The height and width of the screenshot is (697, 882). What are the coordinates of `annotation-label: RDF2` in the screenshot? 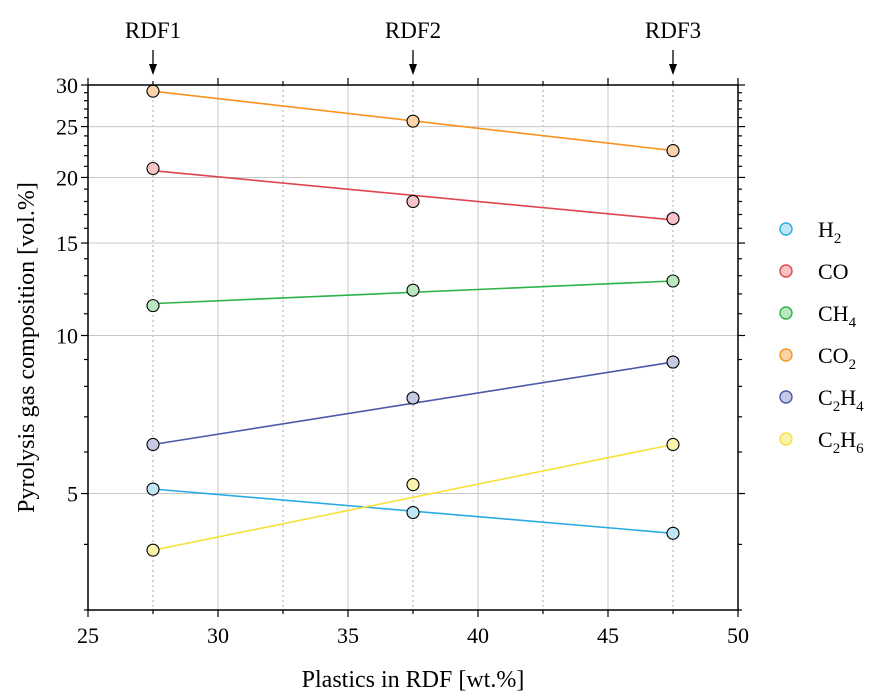 It's located at (413, 30).